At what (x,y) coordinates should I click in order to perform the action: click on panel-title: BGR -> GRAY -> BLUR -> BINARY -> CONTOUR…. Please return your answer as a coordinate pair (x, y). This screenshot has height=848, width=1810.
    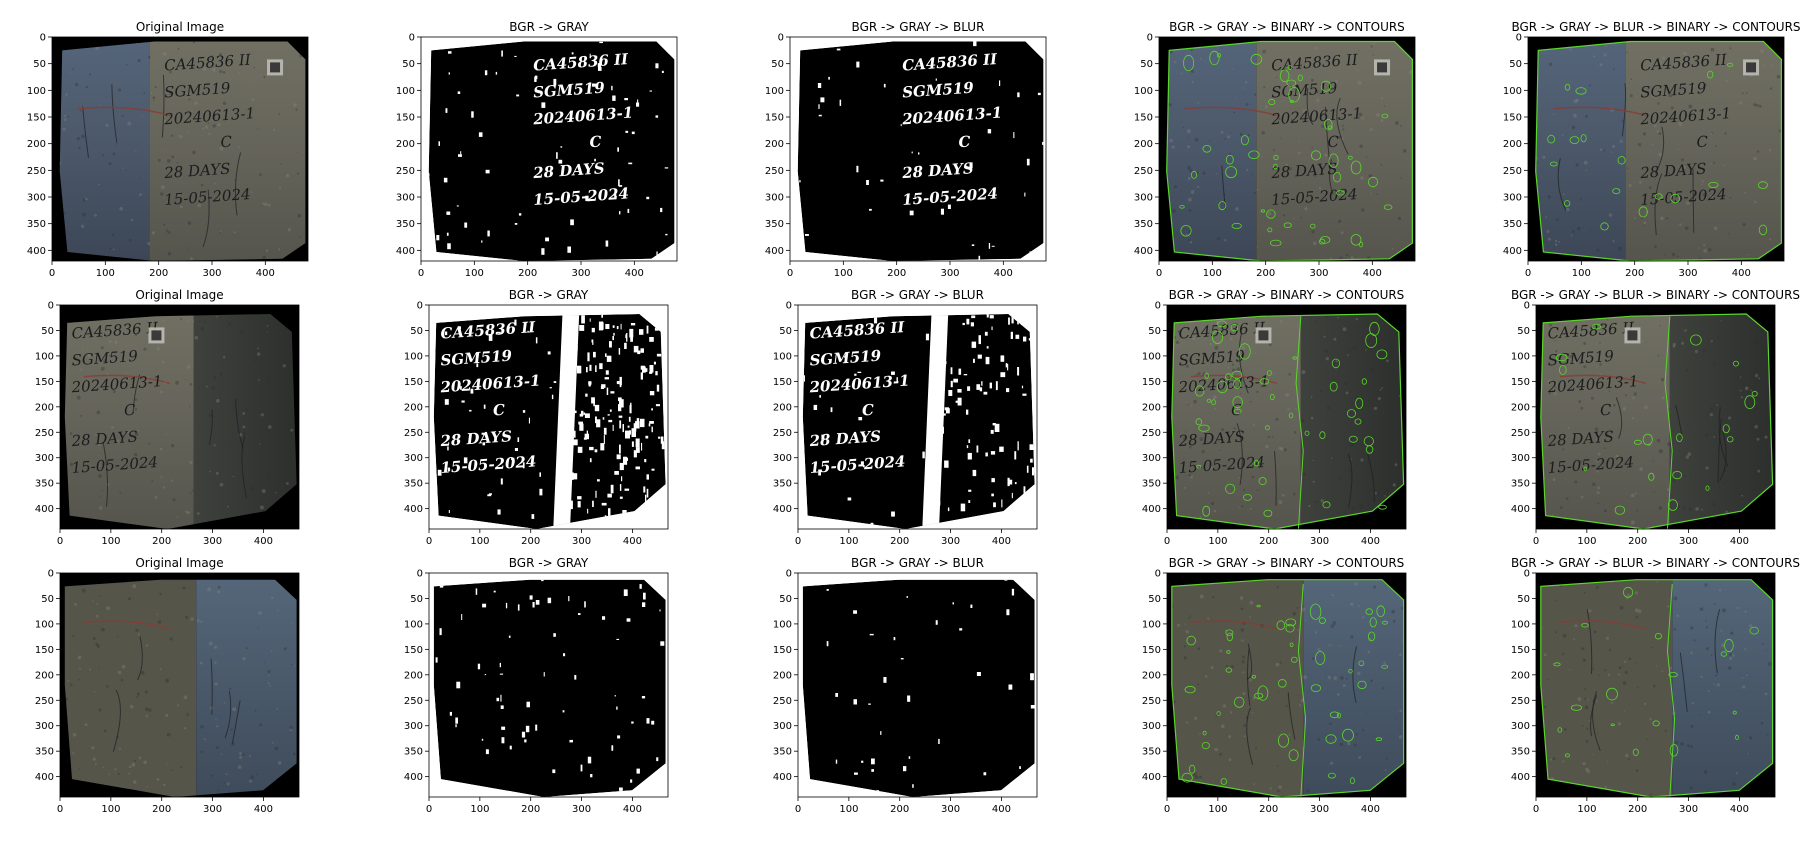
    Looking at the image, I should click on (1655, 27).